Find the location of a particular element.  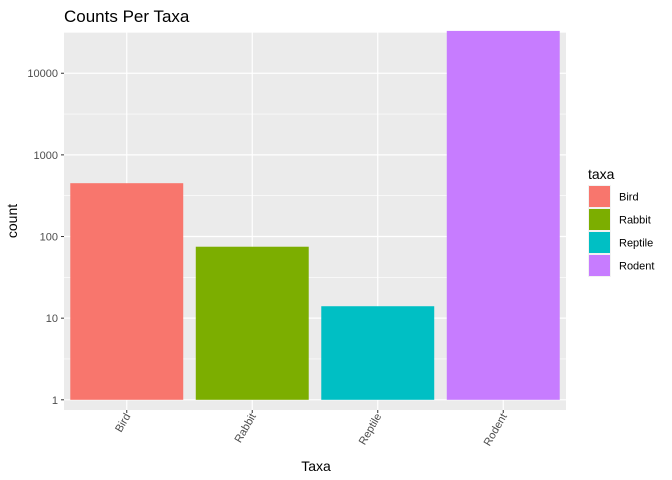

y-tick-label: 10 is located at coordinates (52, 319).